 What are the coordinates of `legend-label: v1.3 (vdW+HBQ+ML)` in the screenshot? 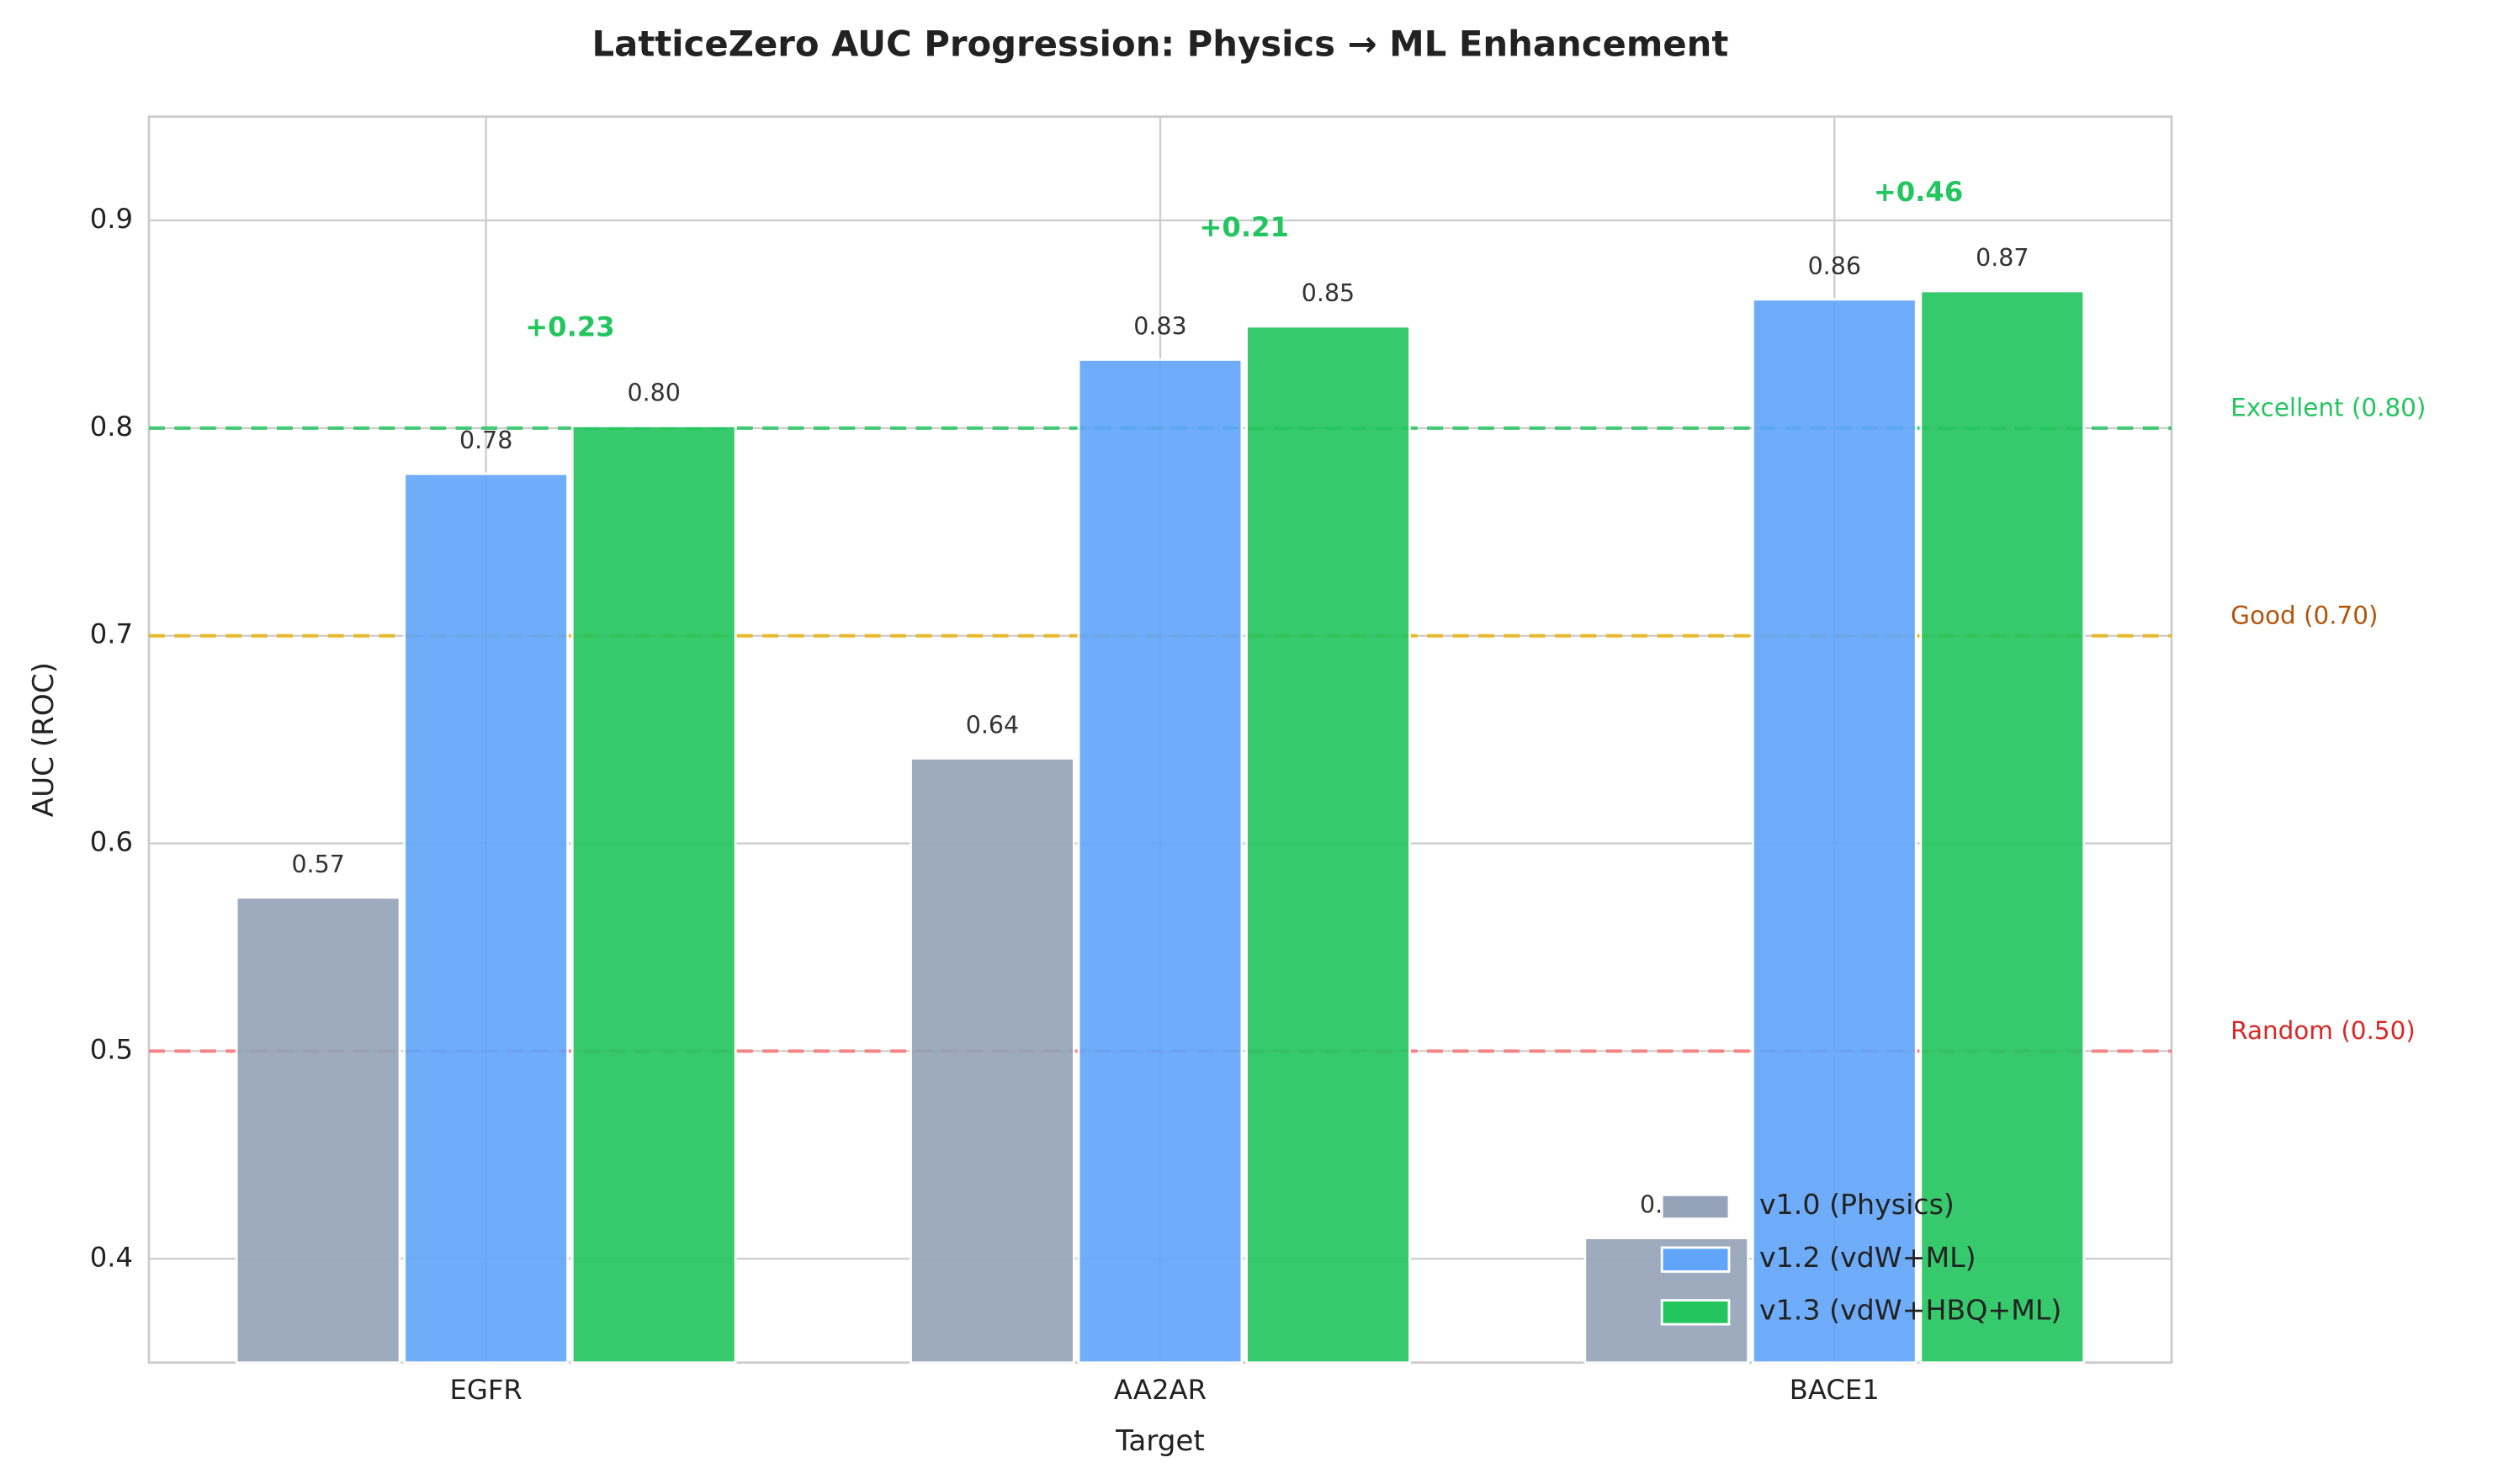 It's located at (1910, 1309).